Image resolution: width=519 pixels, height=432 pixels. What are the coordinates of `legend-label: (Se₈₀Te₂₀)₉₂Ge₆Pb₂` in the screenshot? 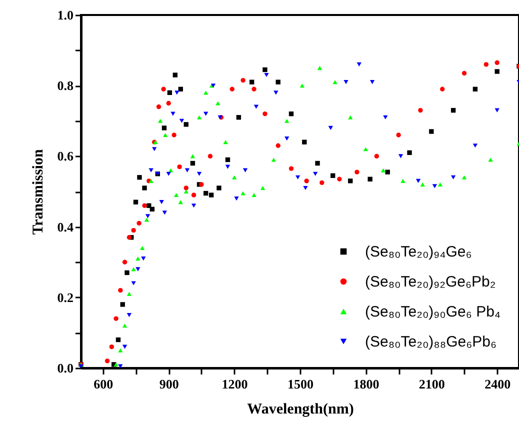 It's located at (430, 282).